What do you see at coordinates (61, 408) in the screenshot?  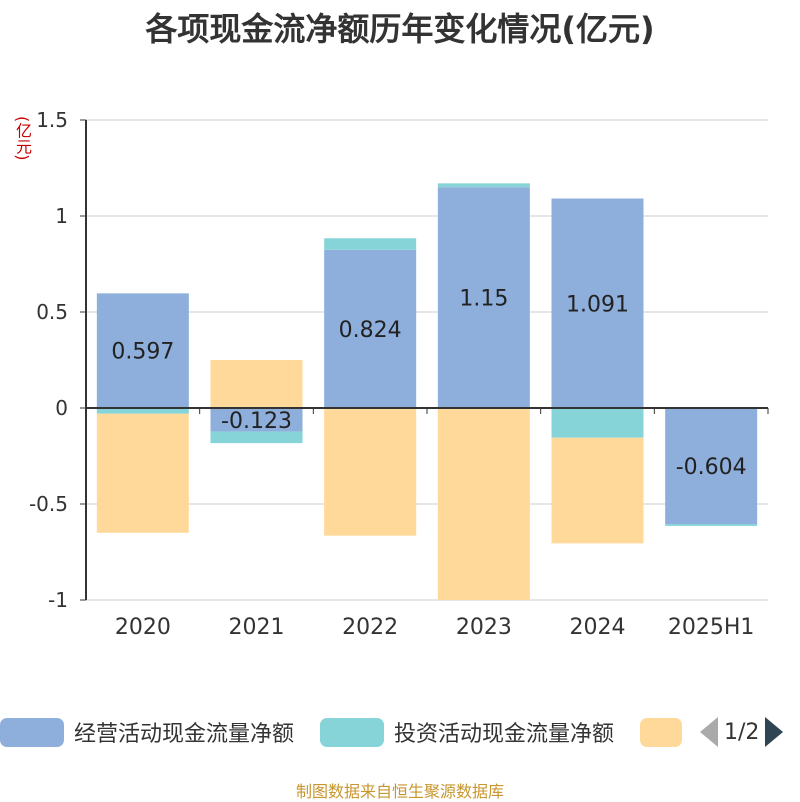 I see `y-tick-label: 0` at bounding box center [61, 408].